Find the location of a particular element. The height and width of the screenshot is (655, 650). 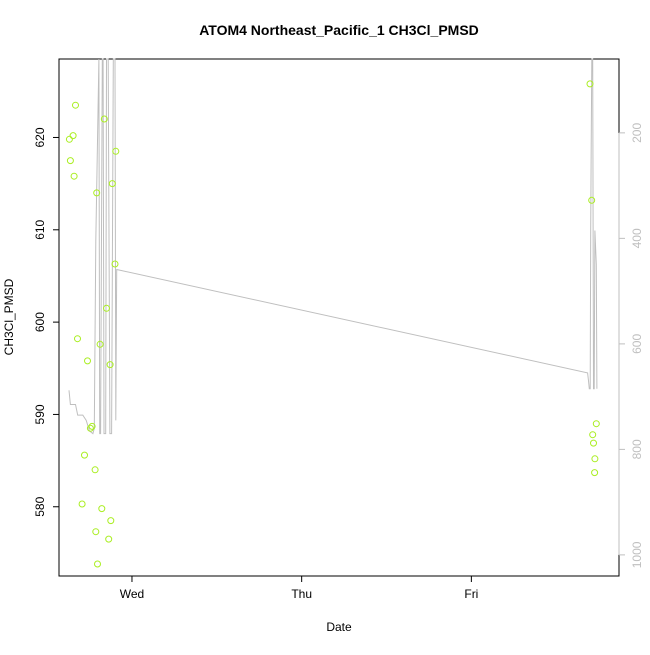

y2-tick-label: 600 is located at coordinates (637, 344).